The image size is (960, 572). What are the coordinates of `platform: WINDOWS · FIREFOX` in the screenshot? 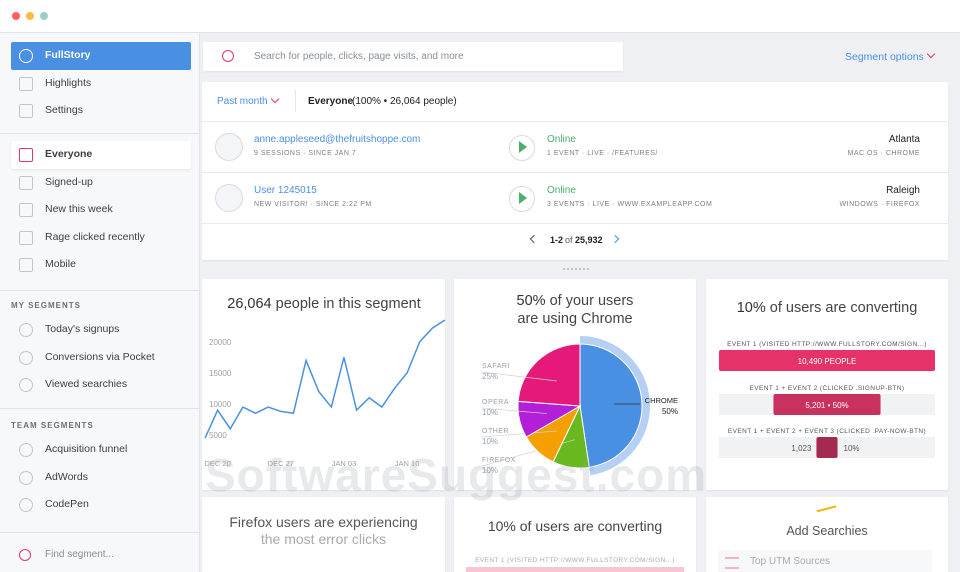 It's located at (879, 204).